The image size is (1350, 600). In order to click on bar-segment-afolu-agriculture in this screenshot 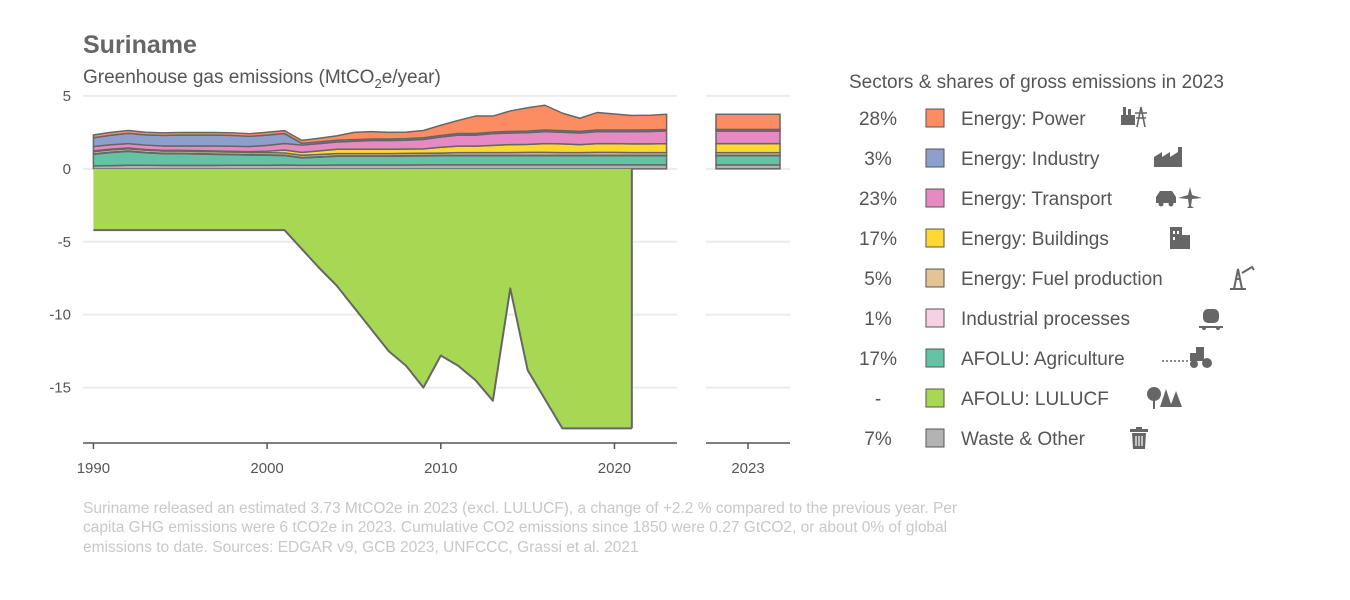, I will do `click(748, 160)`.